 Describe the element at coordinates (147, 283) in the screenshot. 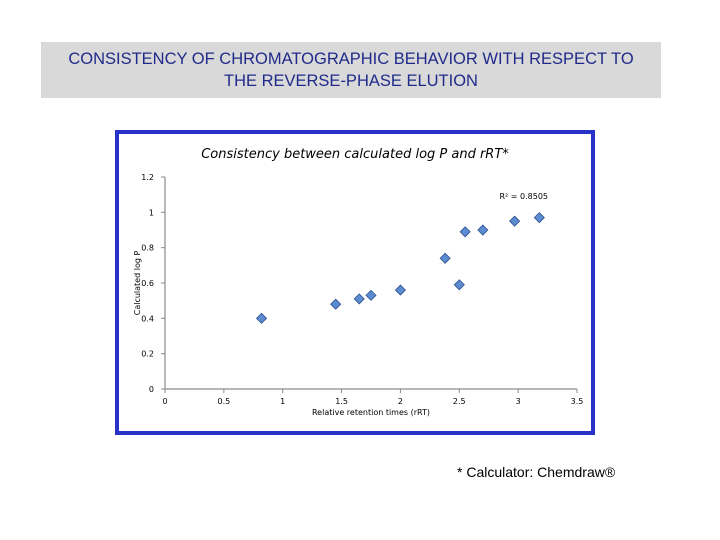

I see `y-tick-label: 0.6` at that location.